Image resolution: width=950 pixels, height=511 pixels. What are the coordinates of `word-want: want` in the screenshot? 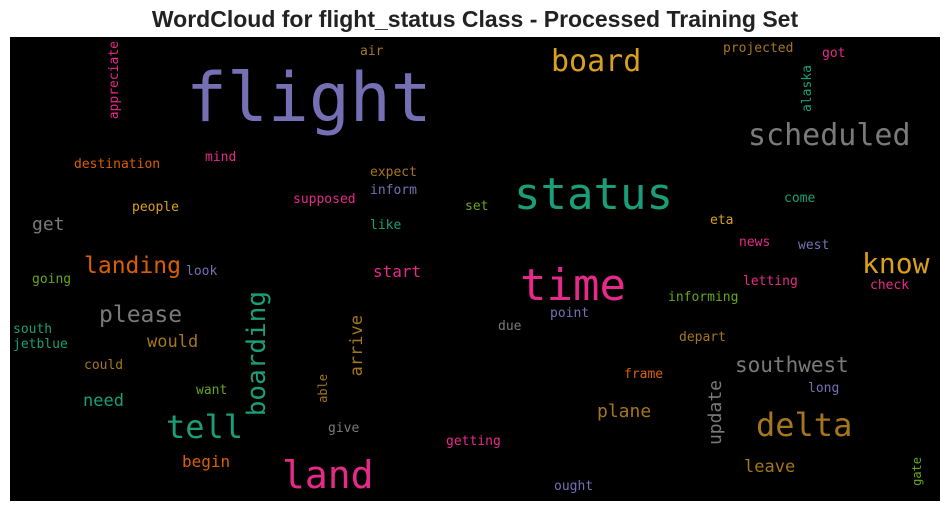 It's located at (212, 390).